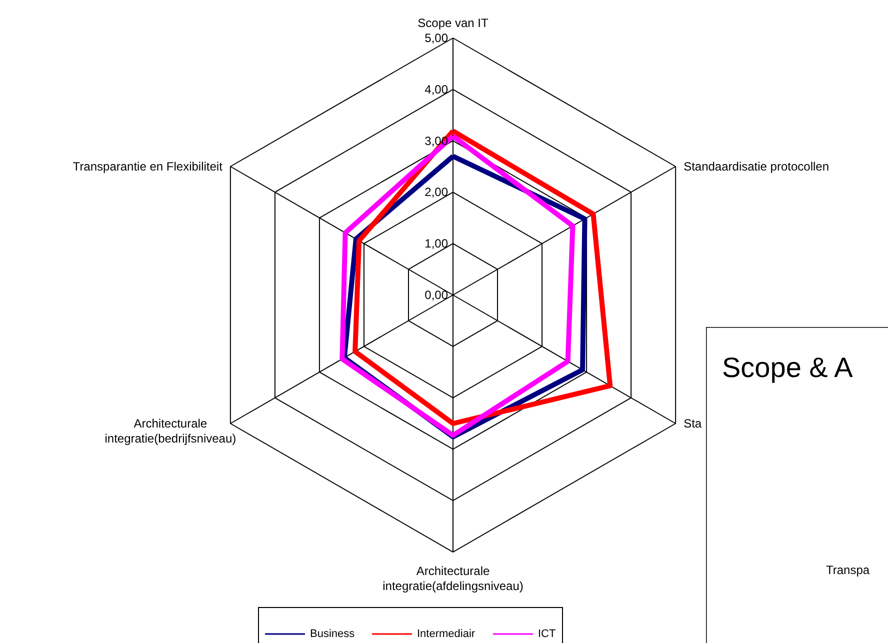 The height and width of the screenshot is (643, 888). What do you see at coordinates (170, 431) in the screenshot?
I see `spoke-label: Architecturale integratie(bedrijfsniveau)` at bounding box center [170, 431].